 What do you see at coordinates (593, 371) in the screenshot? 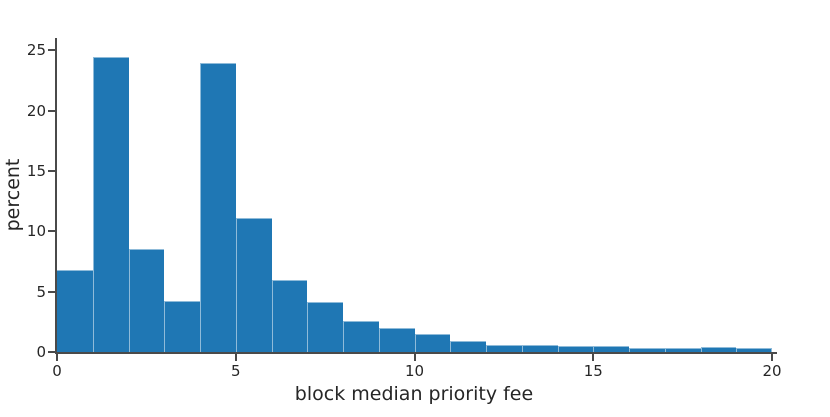
I see `x-tick-label: 15` at bounding box center [593, 371].